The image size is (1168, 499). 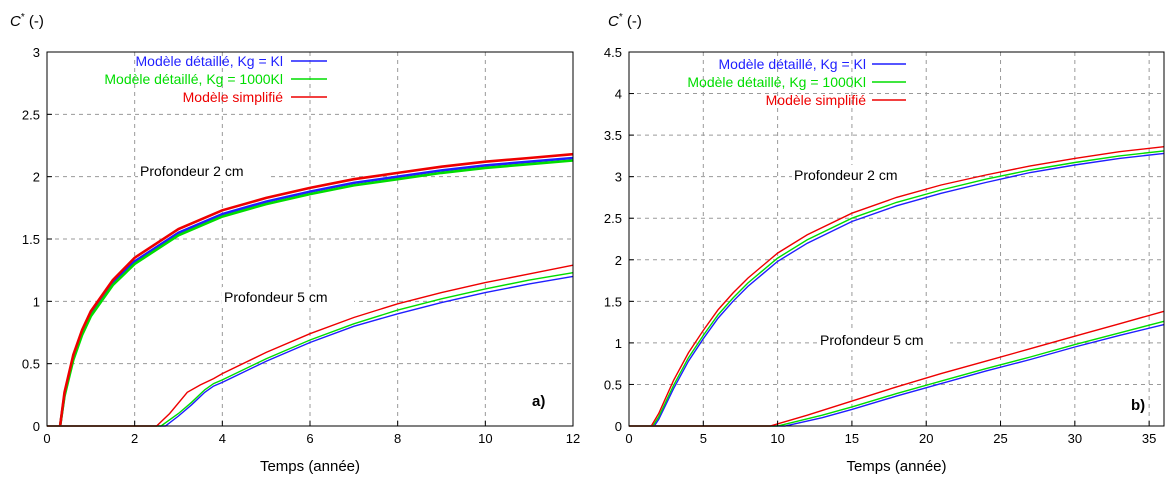 What do you see at coordinates (613, 135) in the screenshot?
I see `y-tick-label: 3.5` at bounding box center [613, 135].